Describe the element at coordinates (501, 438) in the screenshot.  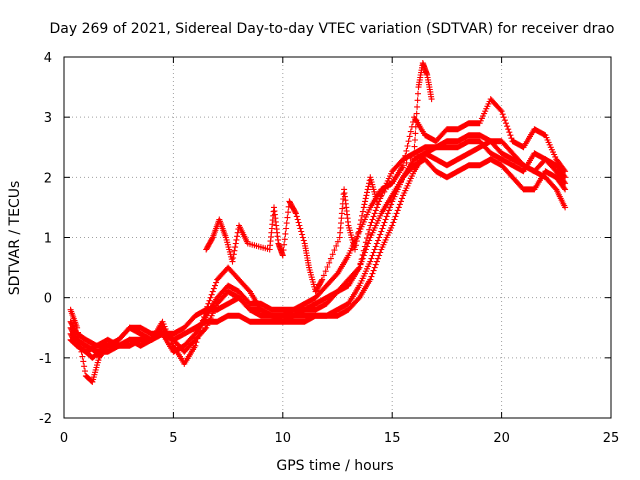
I see `x-tick-label: 20` at that location.